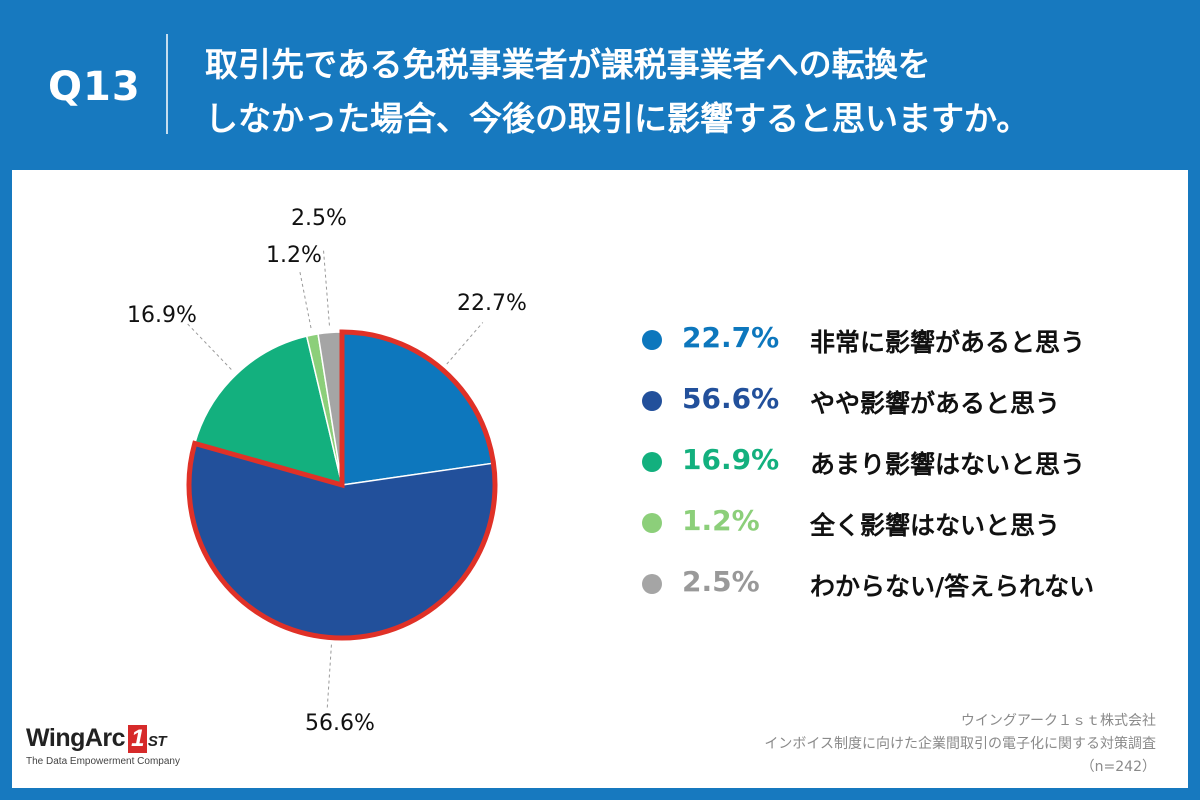 This screenshot has height=800, width=1200. I want to click on pie-slice-very-much, so click(418, 408).